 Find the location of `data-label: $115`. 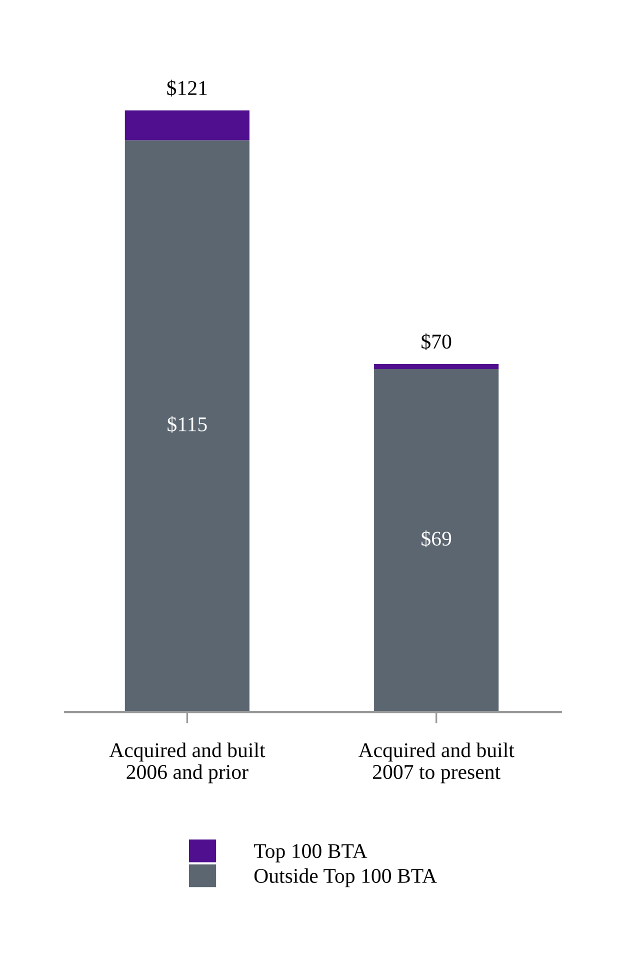

data-label: $115 is located at coordinates (187, 424).